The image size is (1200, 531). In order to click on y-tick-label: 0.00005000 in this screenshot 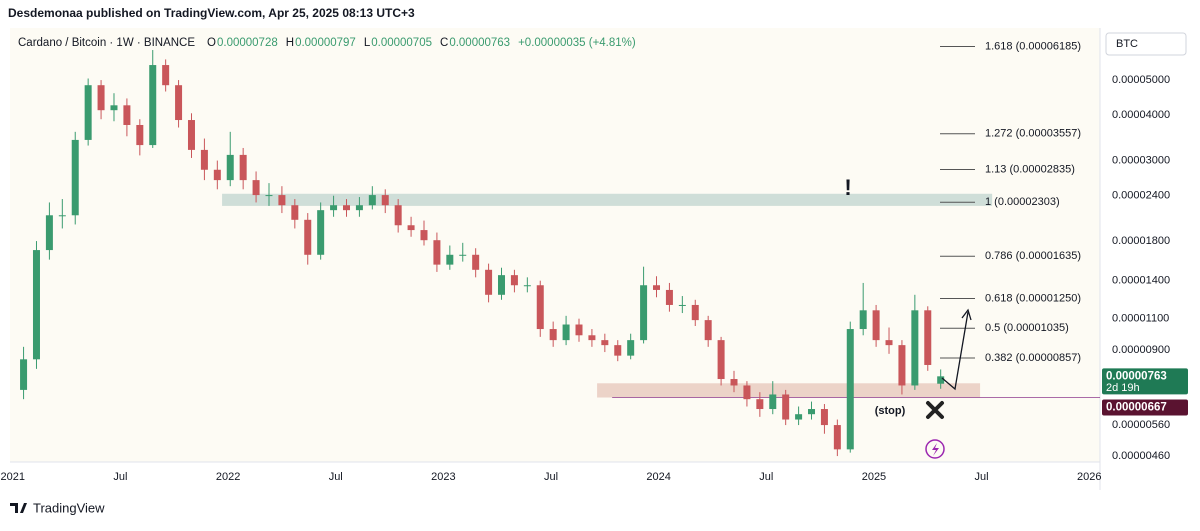, I will do `click(1141, 80)`.